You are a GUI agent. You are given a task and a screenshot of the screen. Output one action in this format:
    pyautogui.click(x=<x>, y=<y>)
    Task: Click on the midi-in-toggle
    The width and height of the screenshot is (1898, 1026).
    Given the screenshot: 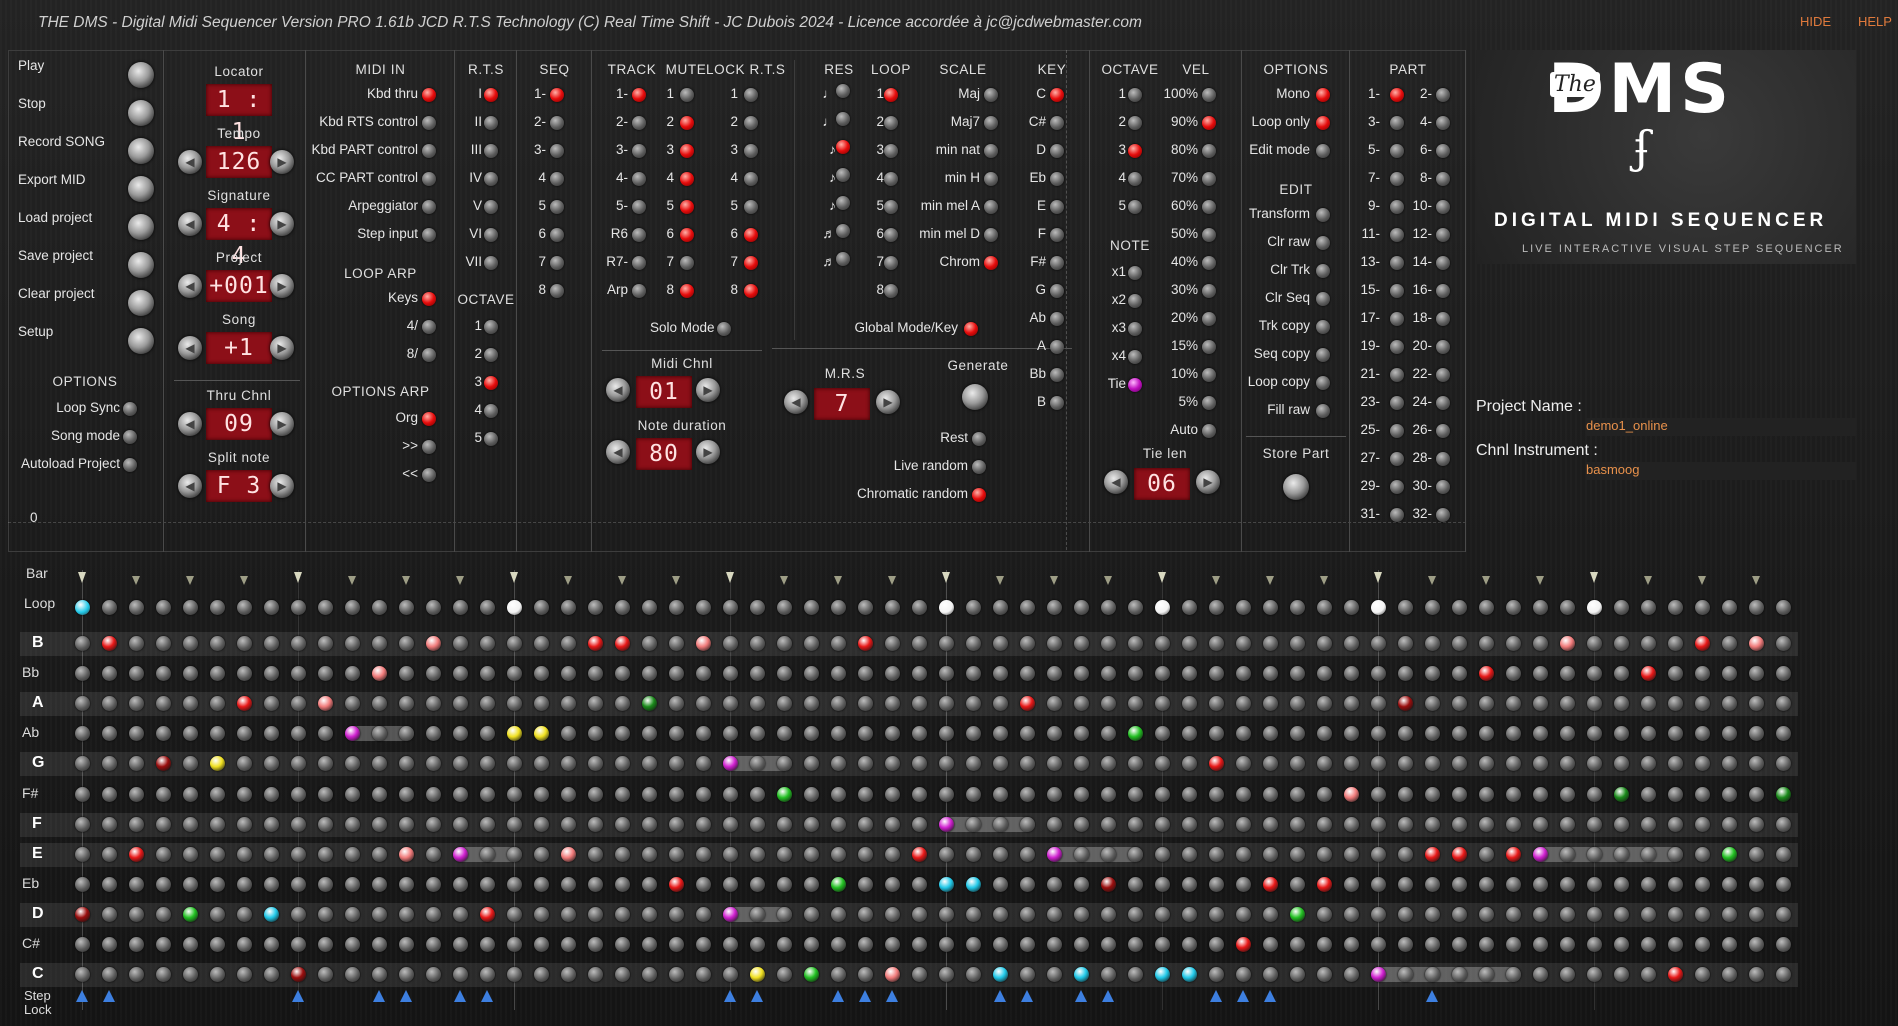 What is the action you would take?
    pyautogui.click(x=429, y=123)
    